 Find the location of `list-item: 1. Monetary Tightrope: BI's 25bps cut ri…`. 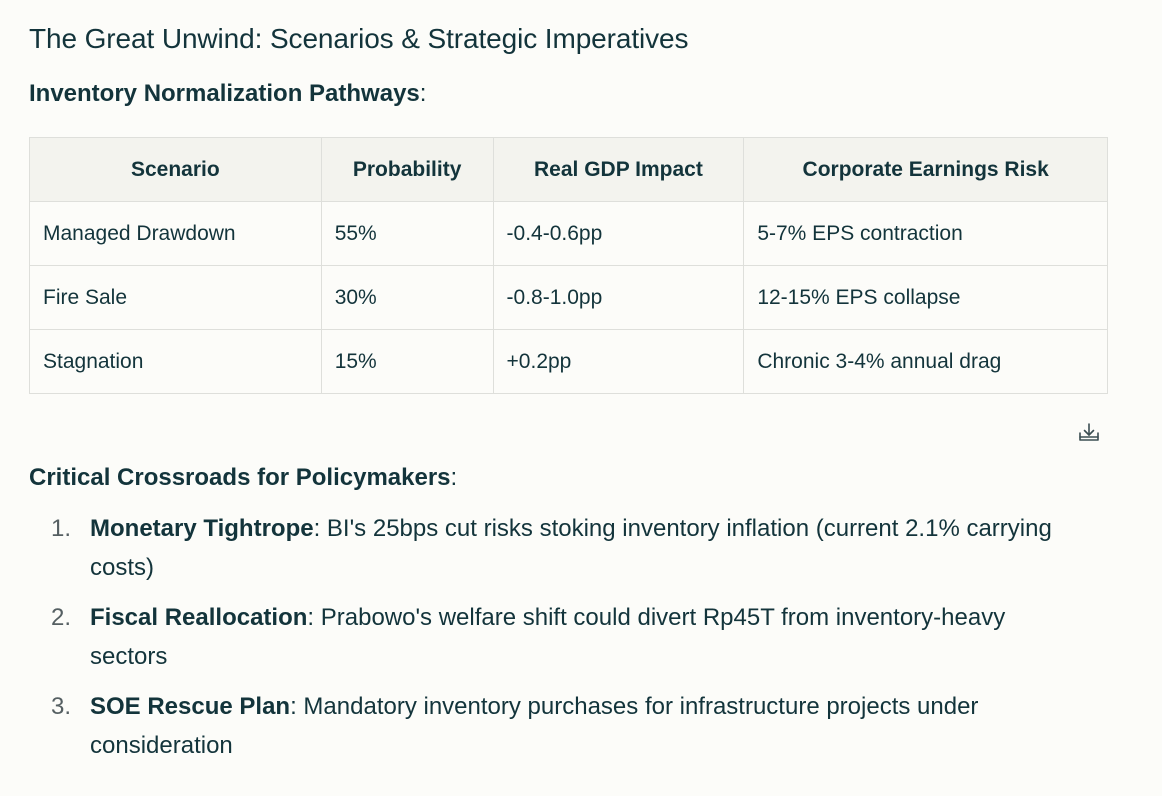

list-item: 1. Monetary Tightrope: BI's 25bps cut ri… is located at coordinates (549, 548).